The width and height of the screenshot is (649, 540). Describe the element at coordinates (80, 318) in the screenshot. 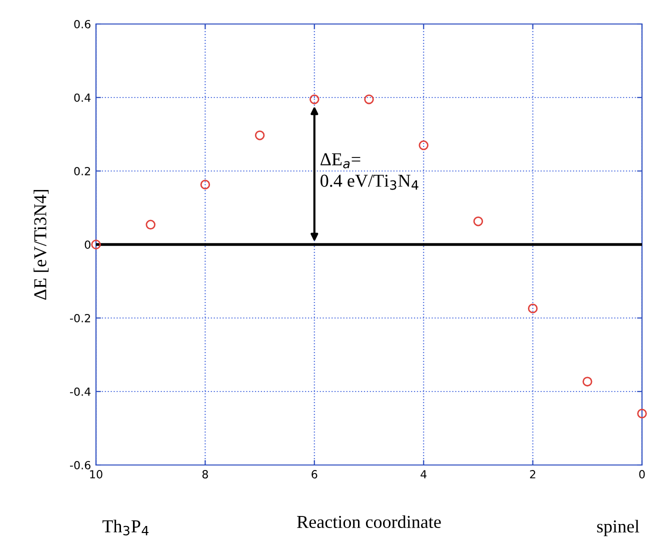

I see `y-tick-label: -0.2` at that location.